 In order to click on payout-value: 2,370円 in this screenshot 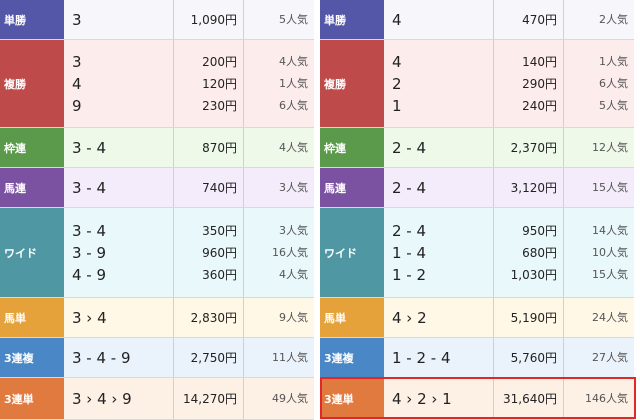, I will do `click(533, 147)`.